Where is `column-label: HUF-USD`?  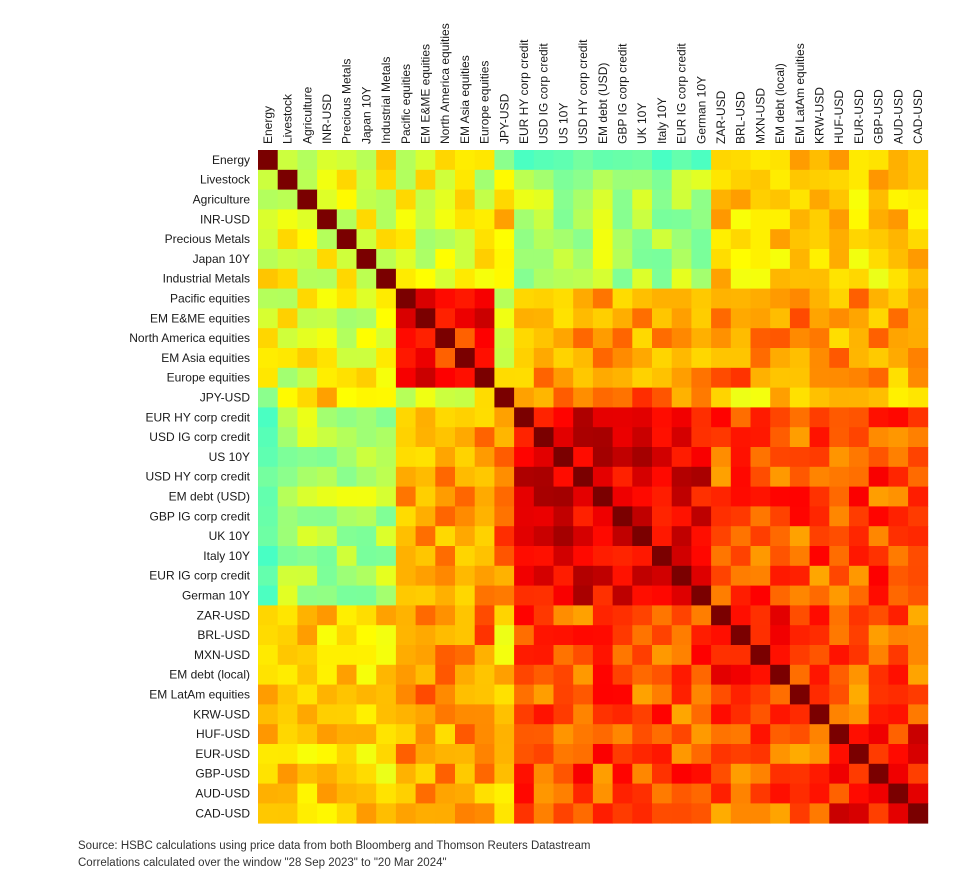 column-label: HUF-USD is located at coordinates (839, 117).